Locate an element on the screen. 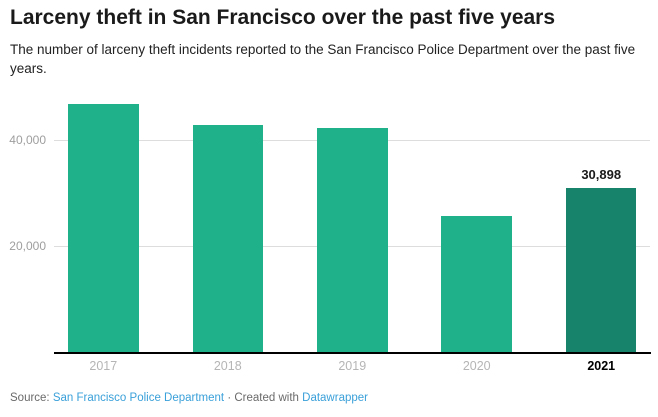  x-axis-label-2018: 2018 is located at coordinates (227, 366).